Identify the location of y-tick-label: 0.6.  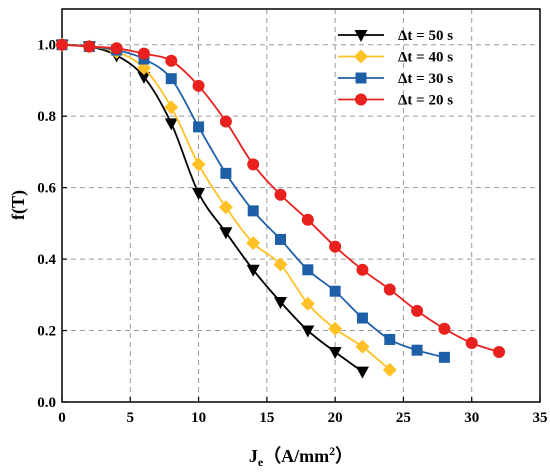
(46, 189).